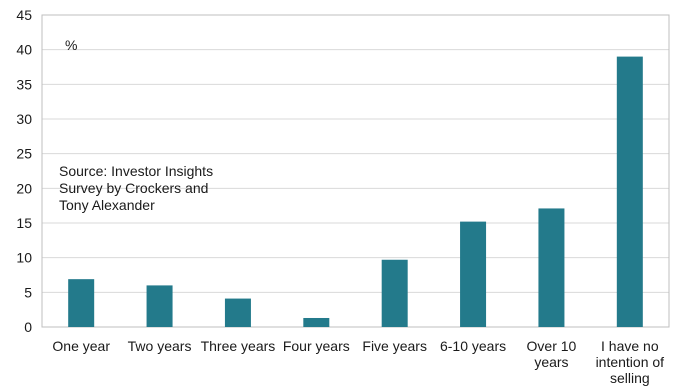 Image resolution: width=681 pixels, height=386 pixels. Describe the element at coordinates (71, 45) in the screenshot. I see `y-axis-unit-label: %` at that location.